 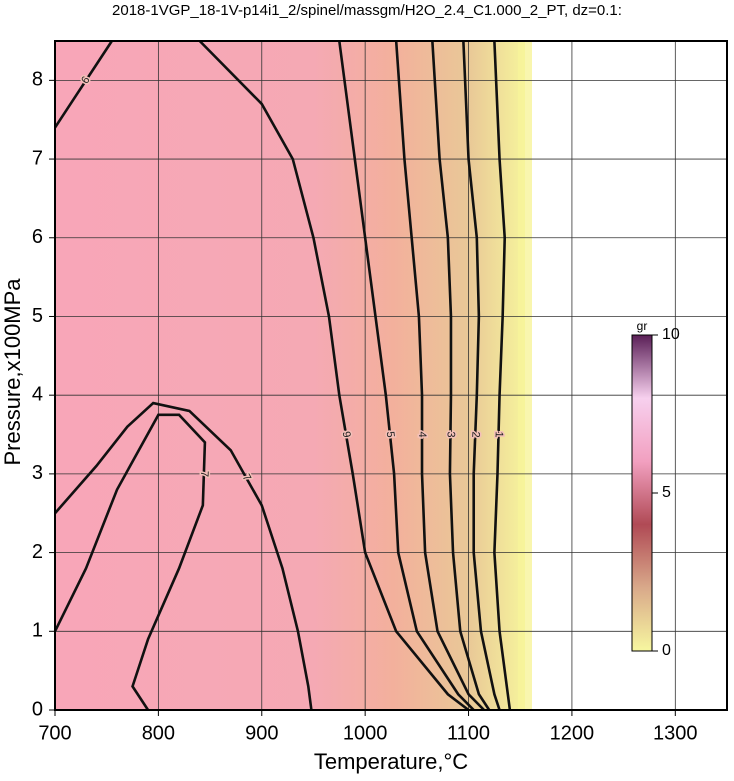 What do you see at coordinates (572, 733) in the screenshot?
I see `x-tick-label: 1200` at bounding box center [572, 733].